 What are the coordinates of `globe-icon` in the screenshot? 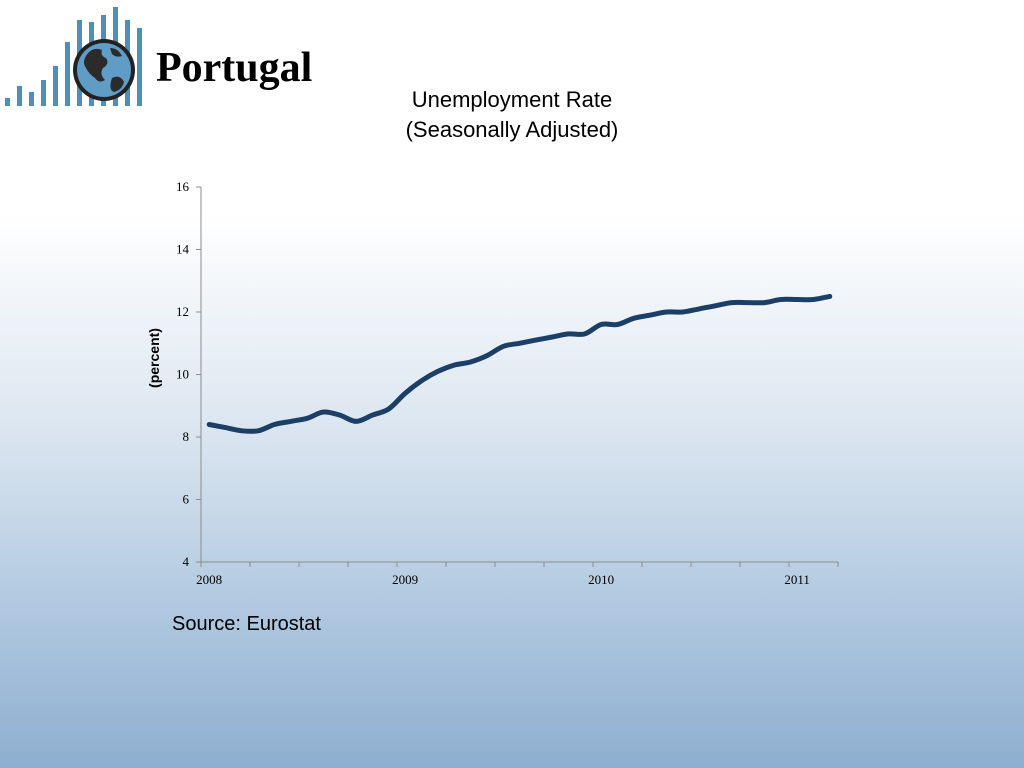 It's located at (104, 70).